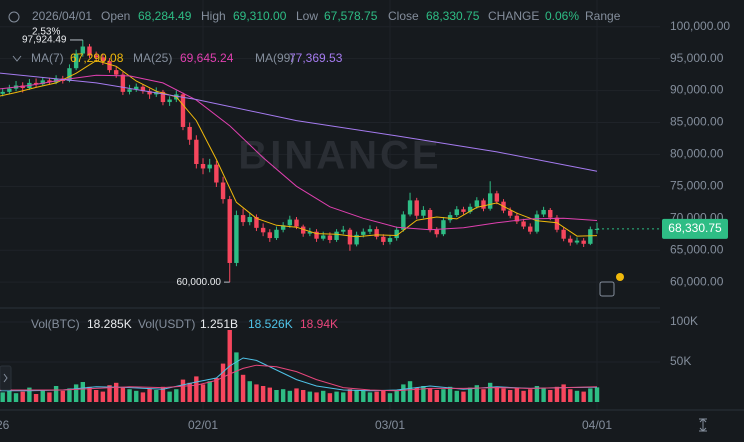 This screenshot has height=442, width=744. I want to click on change-label: CHANGE, so click(513, 16).